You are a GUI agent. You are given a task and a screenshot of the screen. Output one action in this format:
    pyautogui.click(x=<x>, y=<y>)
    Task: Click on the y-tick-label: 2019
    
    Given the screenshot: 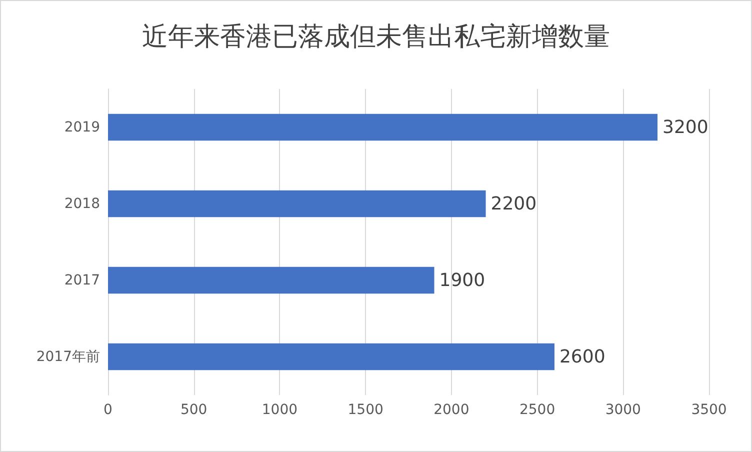 What is the action you would take?
    pyautogui.click(x=82, y=127)
    